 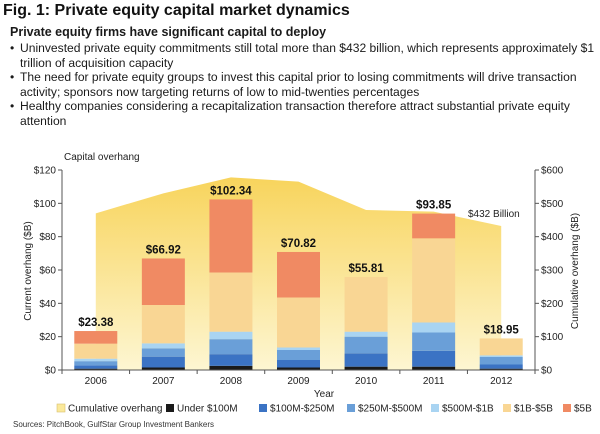 What do you see at coordinates (324, 394) in the screenshot?
I see `x-axis-label: Year` at bounding box center [324, 394].